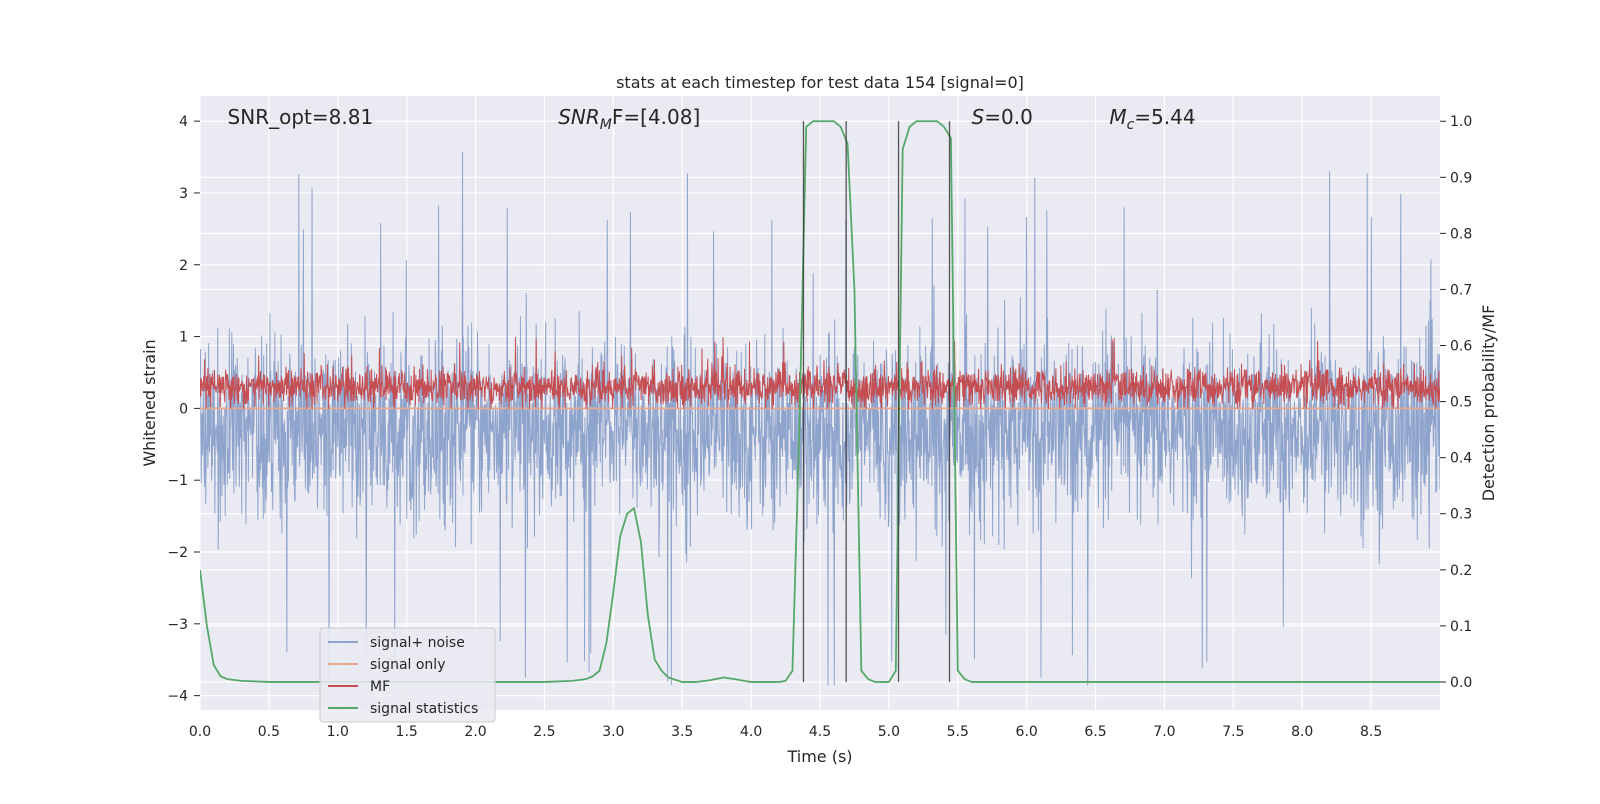 This screenshot has width=1600, height=804. Describe the element at coordinates (1164, 732) in the screenshot. I see `x-tick-label: 7.0` at that location.